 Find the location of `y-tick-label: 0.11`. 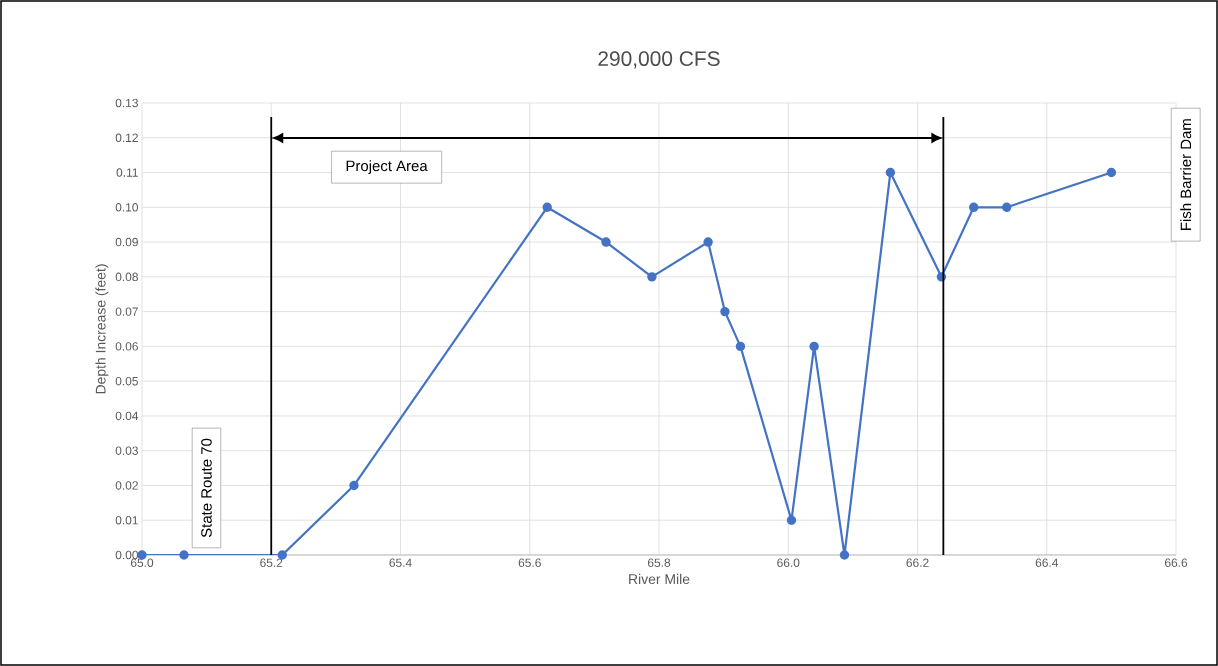

y-tick-label: 0.11 is located at coordinates (127, 172).